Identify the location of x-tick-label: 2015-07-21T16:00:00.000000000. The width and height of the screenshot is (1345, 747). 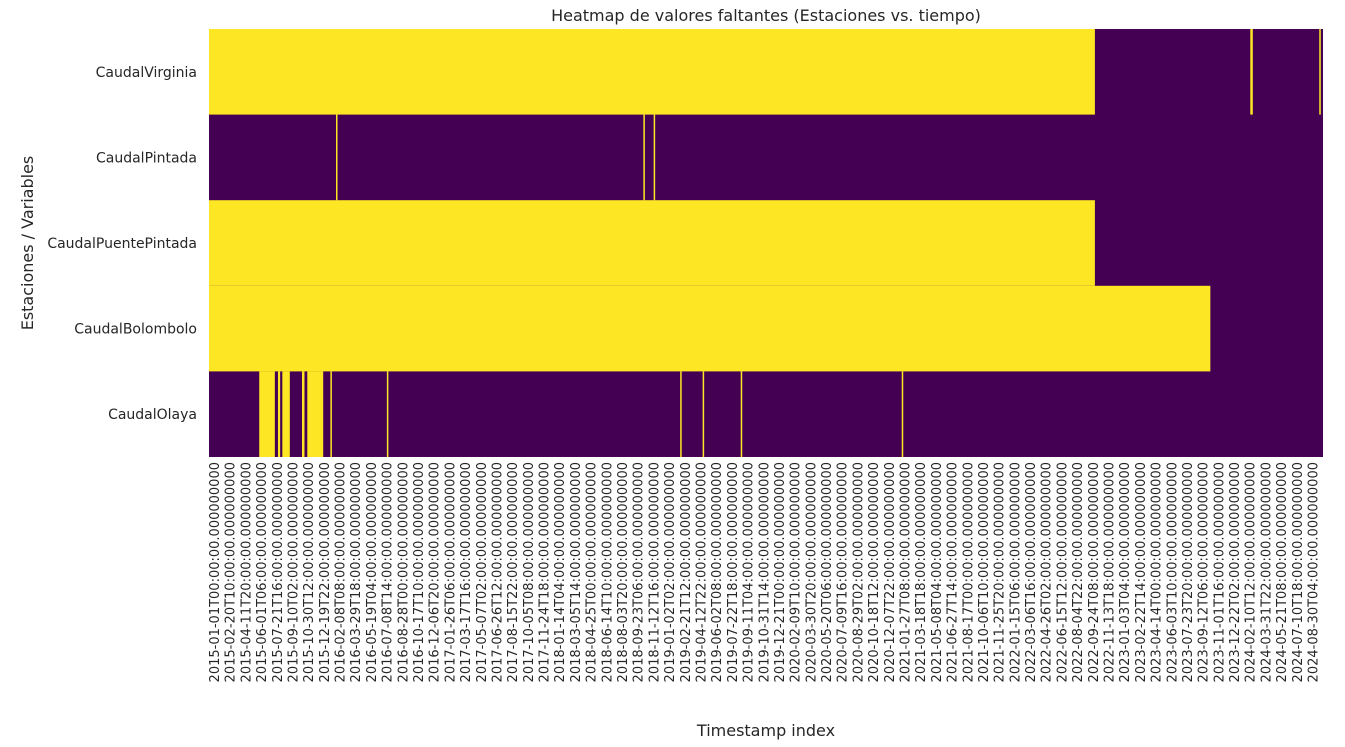
(278, 572).